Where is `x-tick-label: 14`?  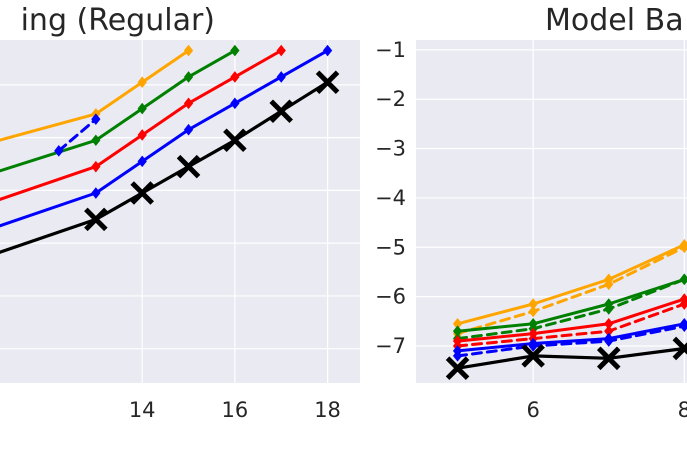
x-tick-label: 14 is located at coordinates (142, 410).